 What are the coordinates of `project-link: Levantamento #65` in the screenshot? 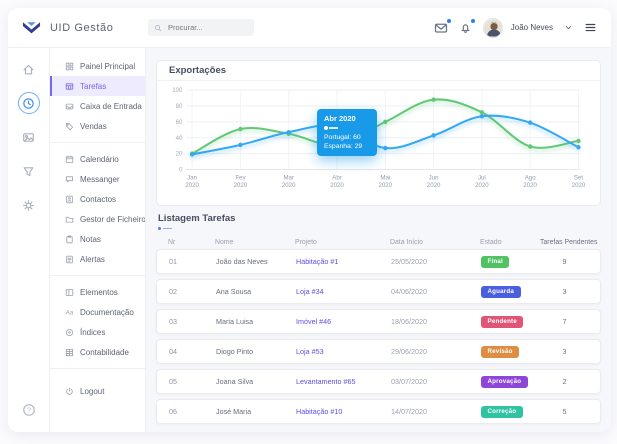 It's located at (326, 381).